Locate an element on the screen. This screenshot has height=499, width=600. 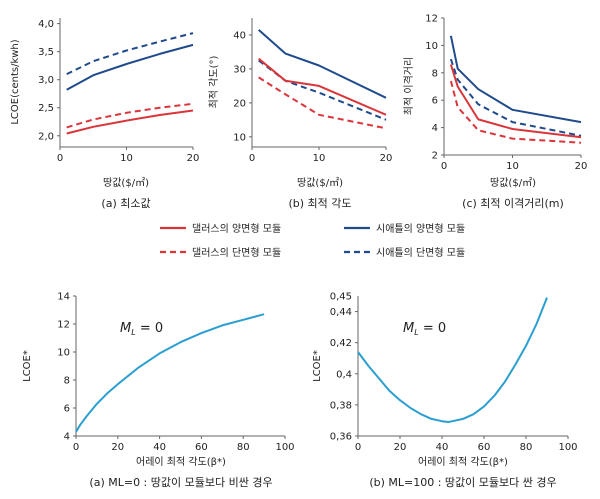
y-tick-label: 0,45 is located at coordinates (341, 297).